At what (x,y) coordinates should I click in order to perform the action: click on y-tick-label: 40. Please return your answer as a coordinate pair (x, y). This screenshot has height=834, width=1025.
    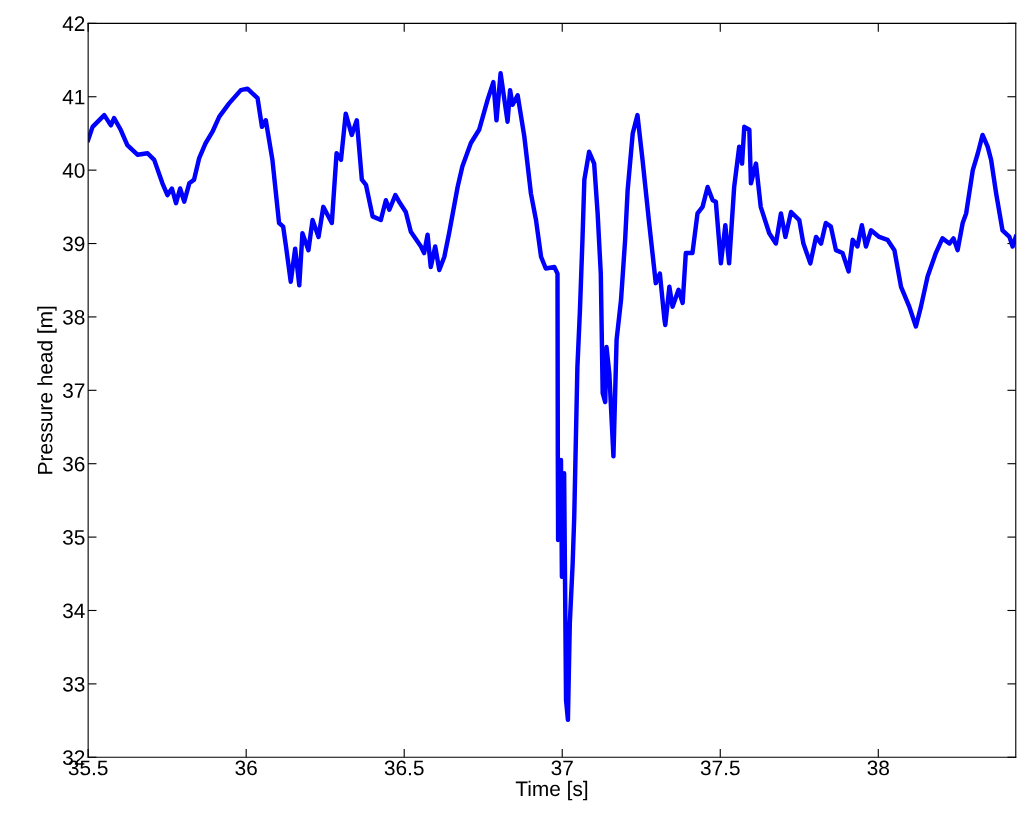
    Looking at the image, I should click on (73, 170).